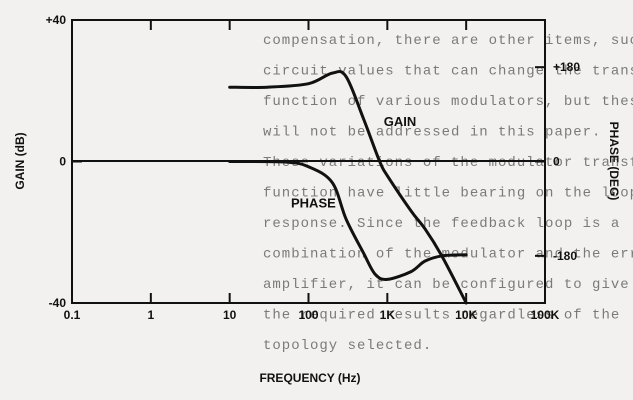  I want to click on y-axis-title-right: PHASE (DEG), so click(614, 161).